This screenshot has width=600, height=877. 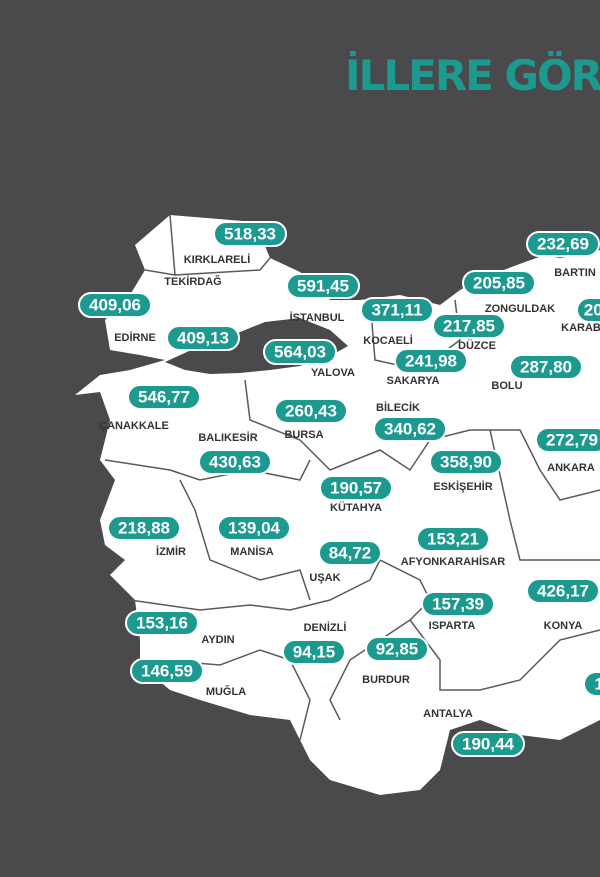 I want to click on province-name: ZONGULDAK, so click(x=520, y=309).